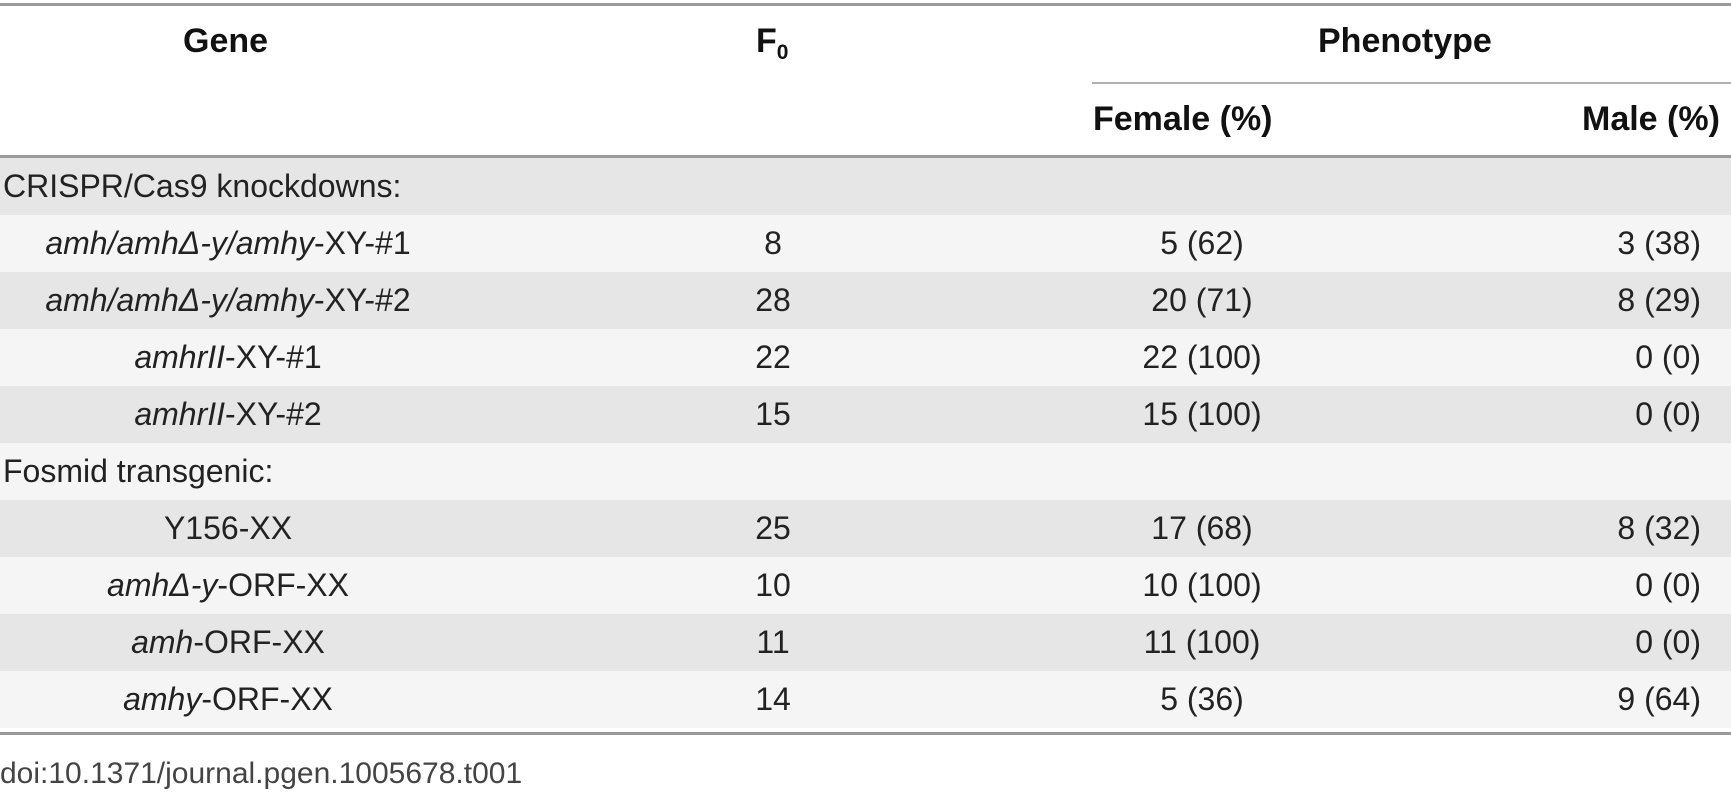 This screenshot has height=800, width=1731. Describe the element at coordinates (773, 357) in the screenshot. I see `f0-cell: 22` at that location.